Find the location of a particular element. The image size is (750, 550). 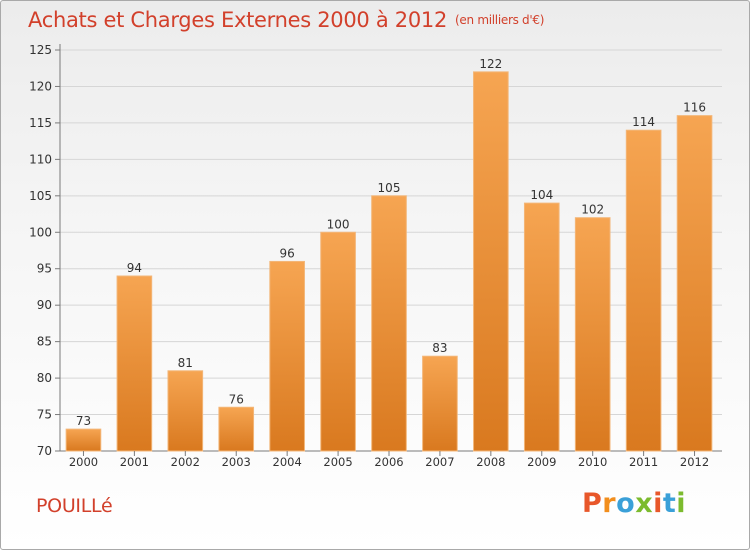

y-tick-label: 120 is located at coordinates (40, 86).